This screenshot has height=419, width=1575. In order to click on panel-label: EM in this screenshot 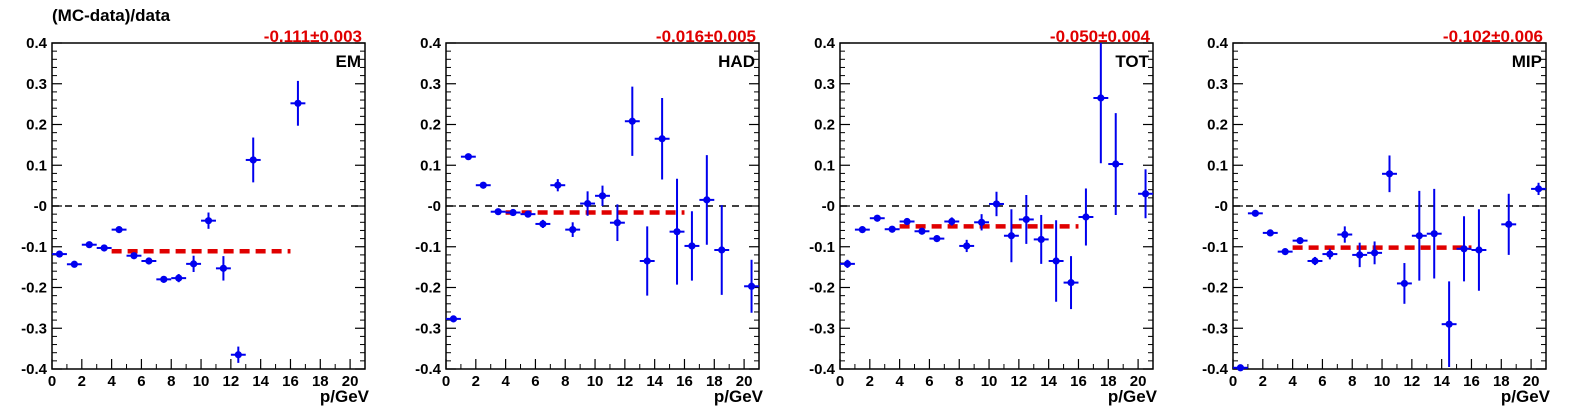, I will do `click(349, 61)`.